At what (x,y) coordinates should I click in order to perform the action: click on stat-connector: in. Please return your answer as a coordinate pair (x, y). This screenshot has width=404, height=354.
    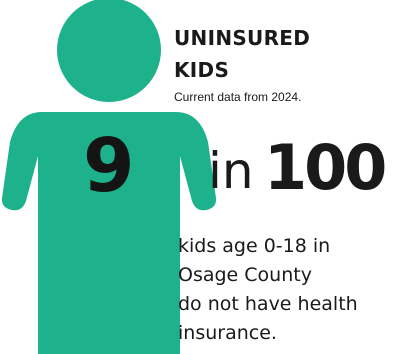
    Looking at the image, I should click on (231, 171).